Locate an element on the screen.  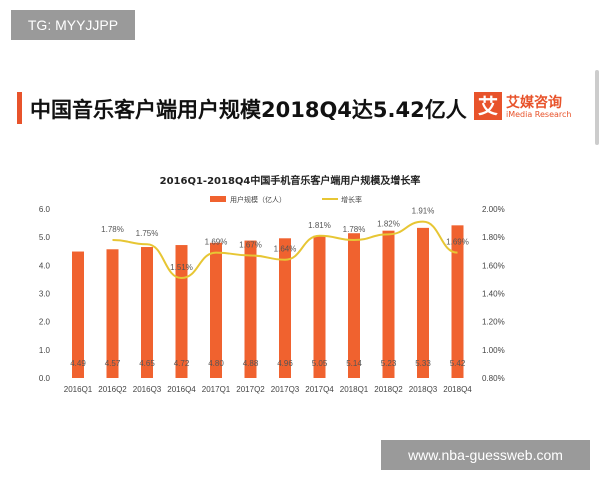
y-right-tick: 2.00% is located at coordinates (493, 209).